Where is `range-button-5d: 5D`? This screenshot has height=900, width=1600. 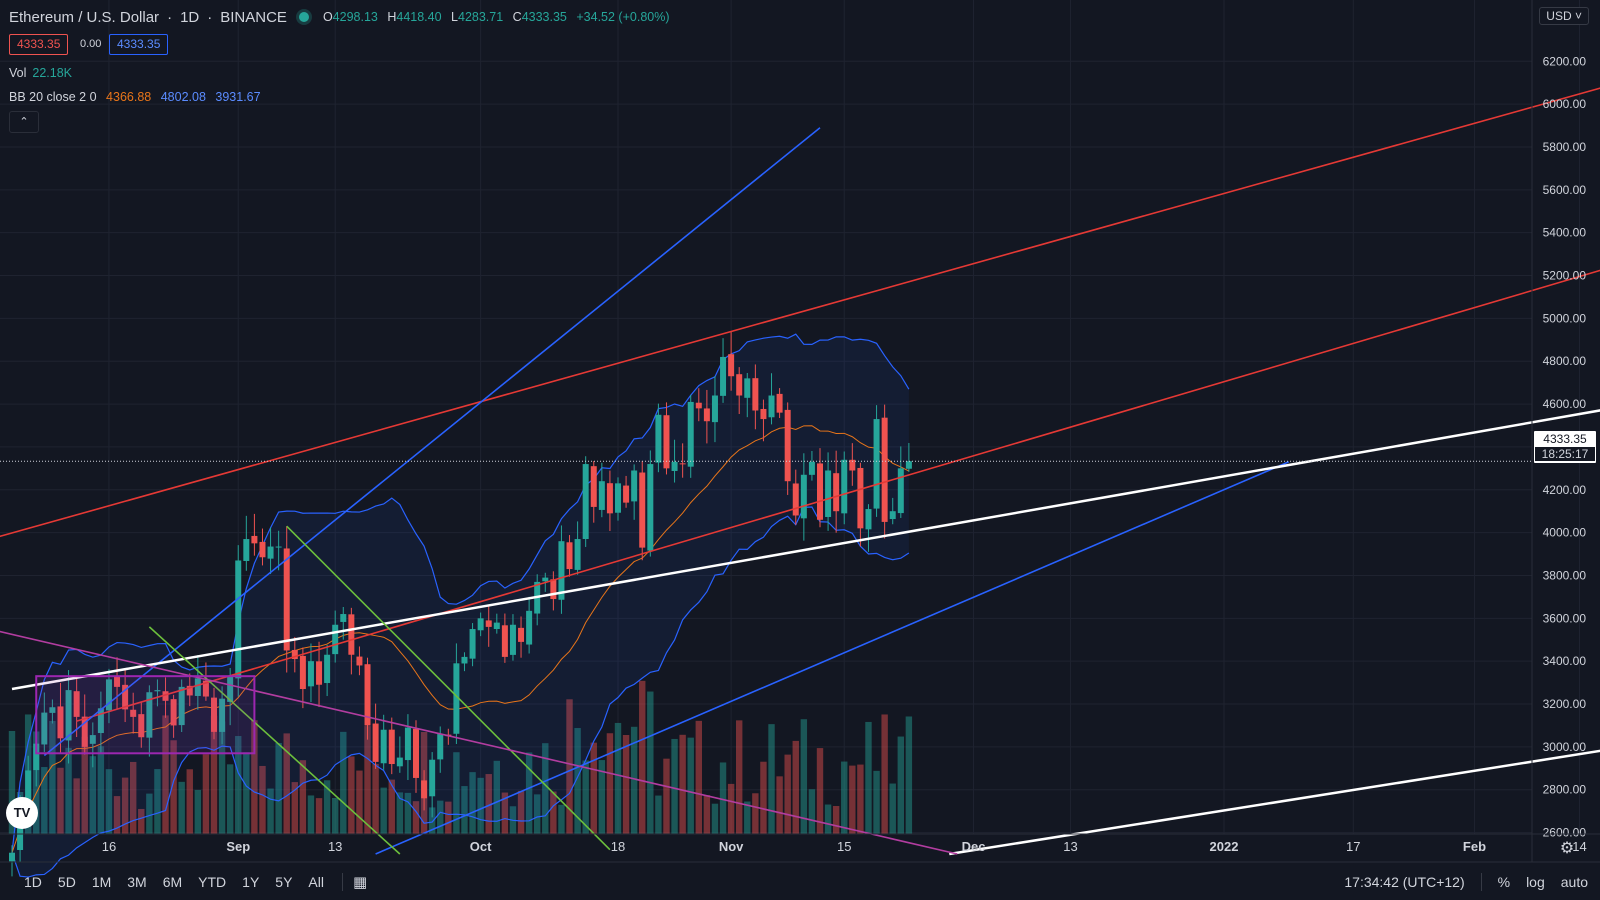 range-button-5d: 5D is located at coordinates (66, 882).